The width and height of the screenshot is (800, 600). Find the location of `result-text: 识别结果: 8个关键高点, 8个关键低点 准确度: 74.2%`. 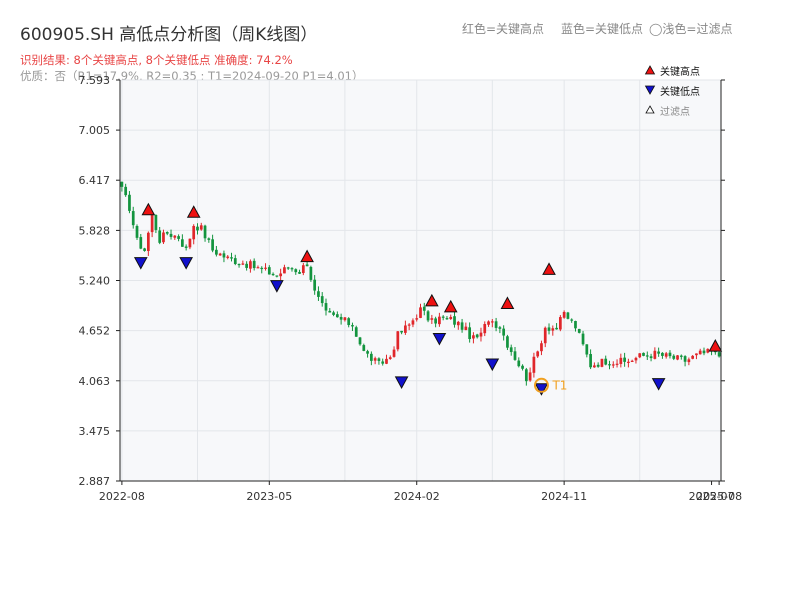

result-text: 识别结果: 8个关键高点, 8个关键低点 准确度: 74.2% is located at coordinates (156, 60).